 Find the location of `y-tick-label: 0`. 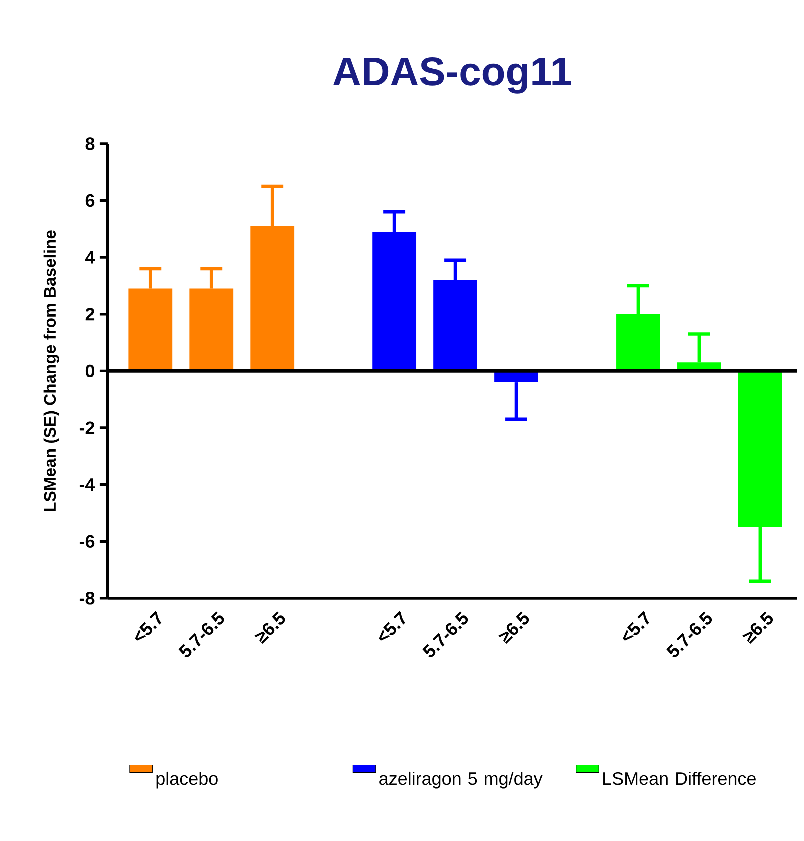

y-tick-label: 0 is located at coordinates (90, 371).